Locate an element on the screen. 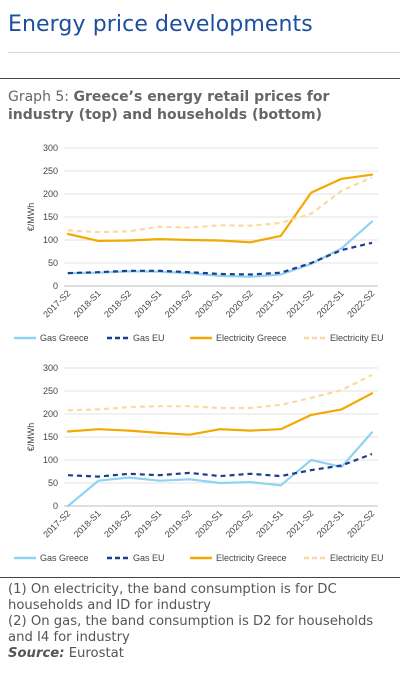 Image resolution: width=400 pixels, height=679 pixels. graph-header-rule is located at coordinates (200, 78).